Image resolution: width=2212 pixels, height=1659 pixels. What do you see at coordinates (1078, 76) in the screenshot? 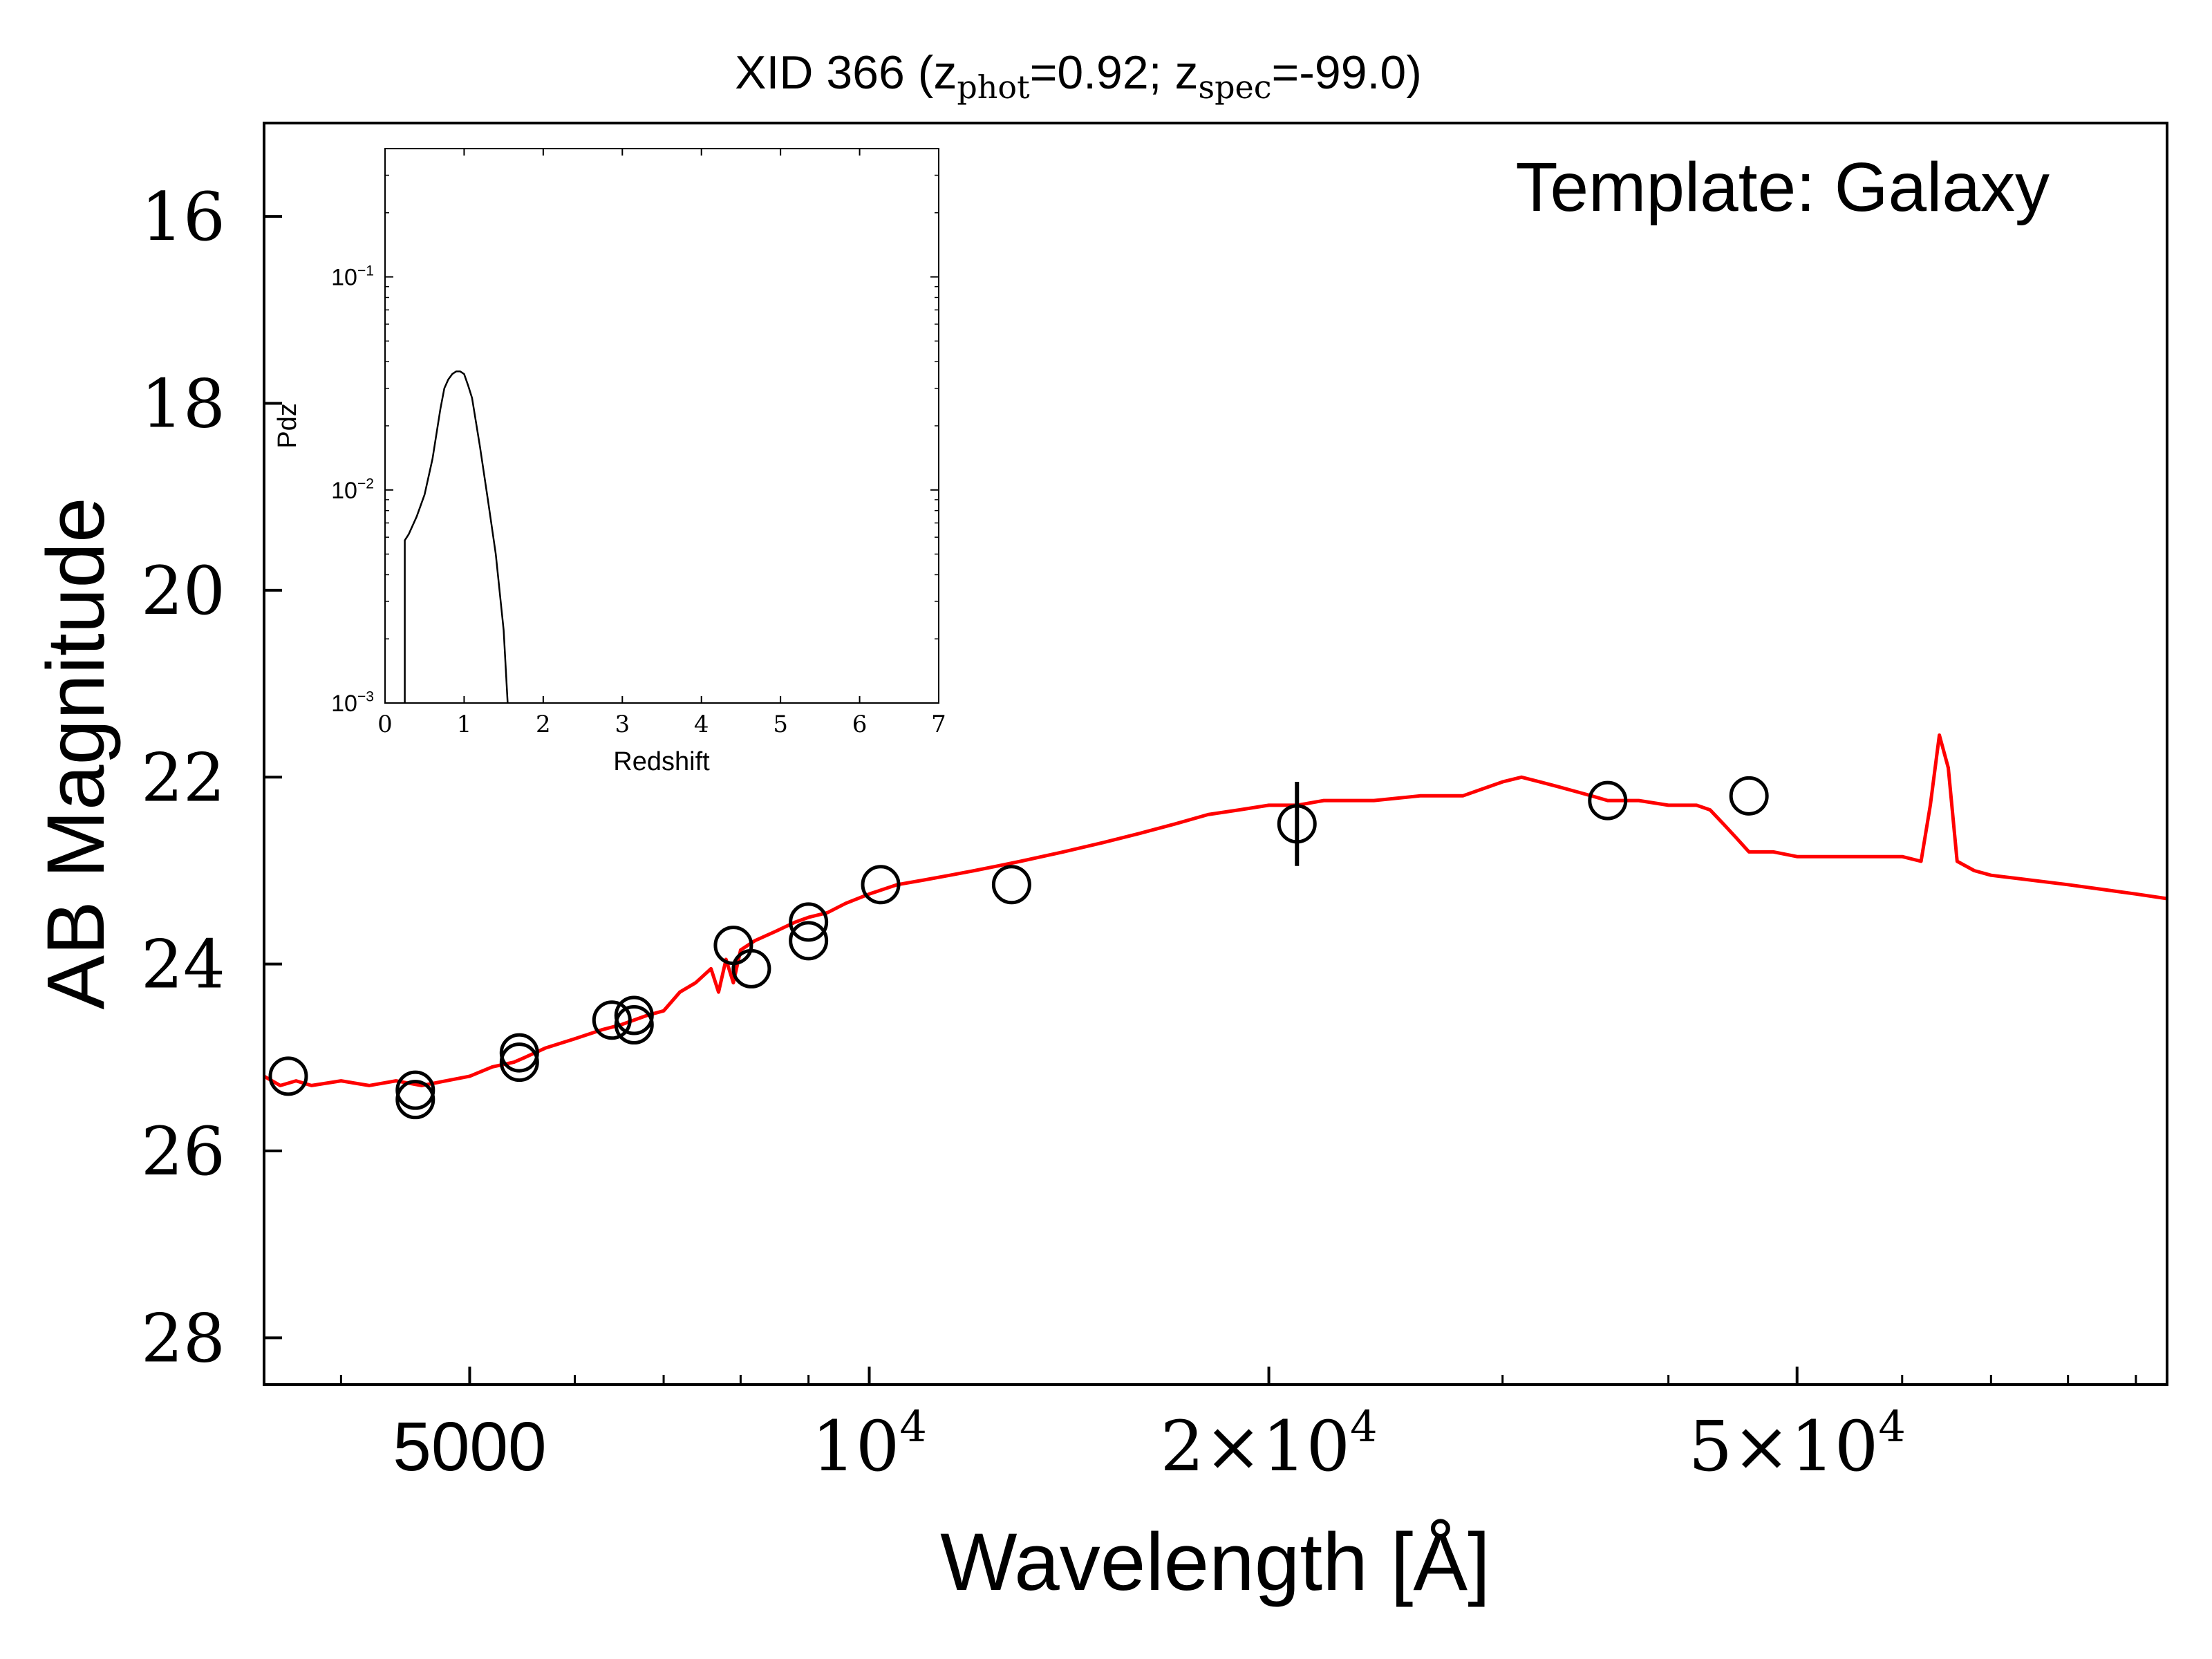
I see `chart-title: XID 366 (zphot=0.92; zspec=-99.0)` at bounding box center [1078, 76].